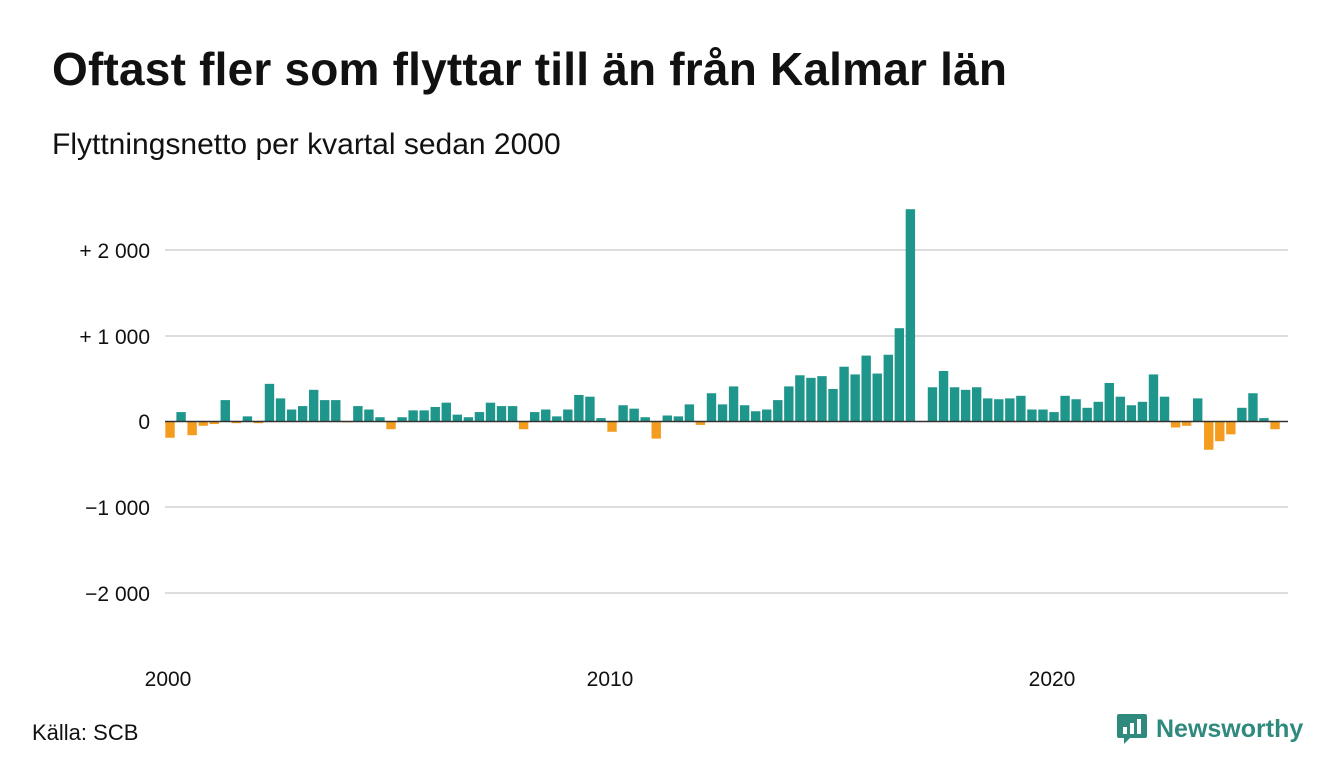  What do you see at coordinates (225, 411) in the screenshot?
I see `bar-2001K2` at bounding box center [225, 411].